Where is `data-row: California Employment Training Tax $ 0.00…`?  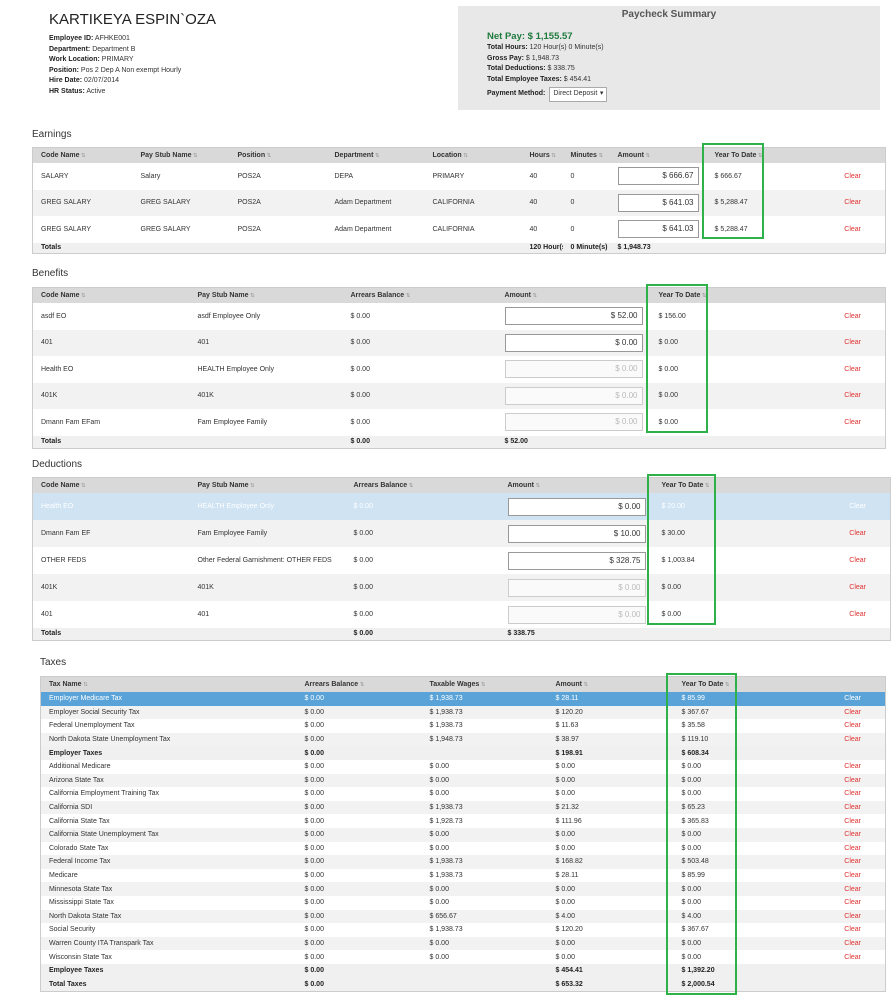 data-row: California Employment Training Tax $ 0.00… is located at coordinates (463, 794).